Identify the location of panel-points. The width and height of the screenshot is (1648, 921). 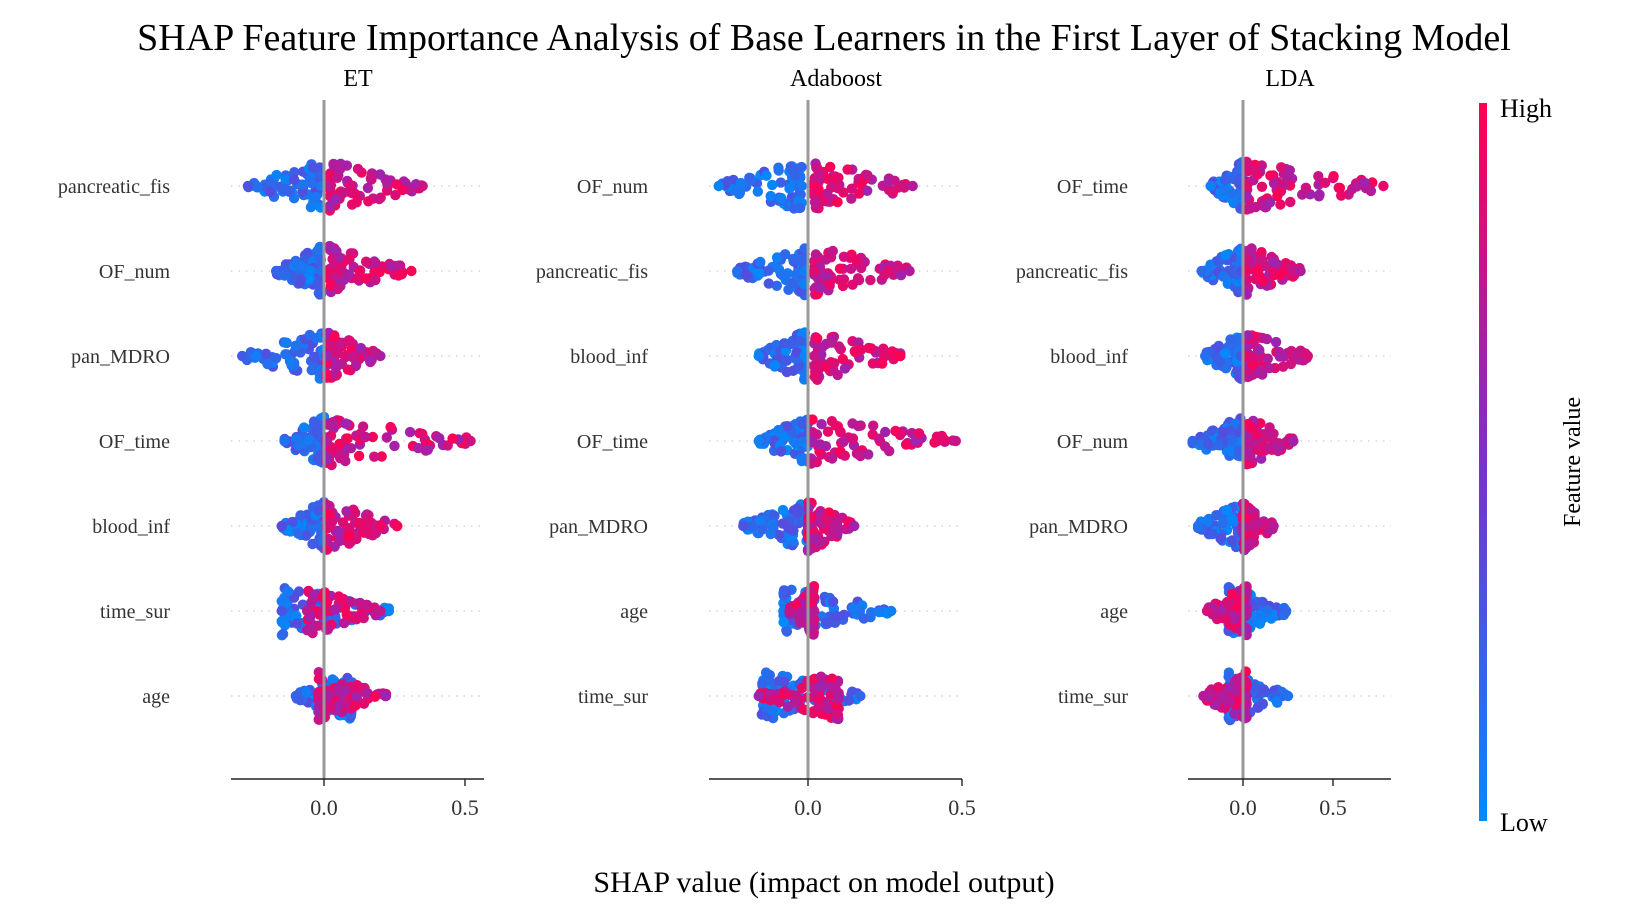
(1288, 441).